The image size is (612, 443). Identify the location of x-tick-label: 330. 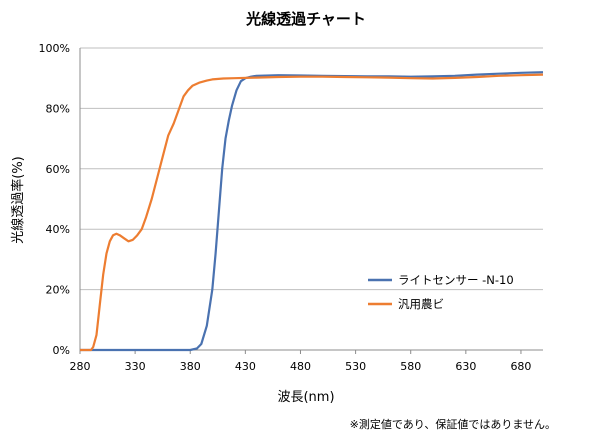
(135, 366).